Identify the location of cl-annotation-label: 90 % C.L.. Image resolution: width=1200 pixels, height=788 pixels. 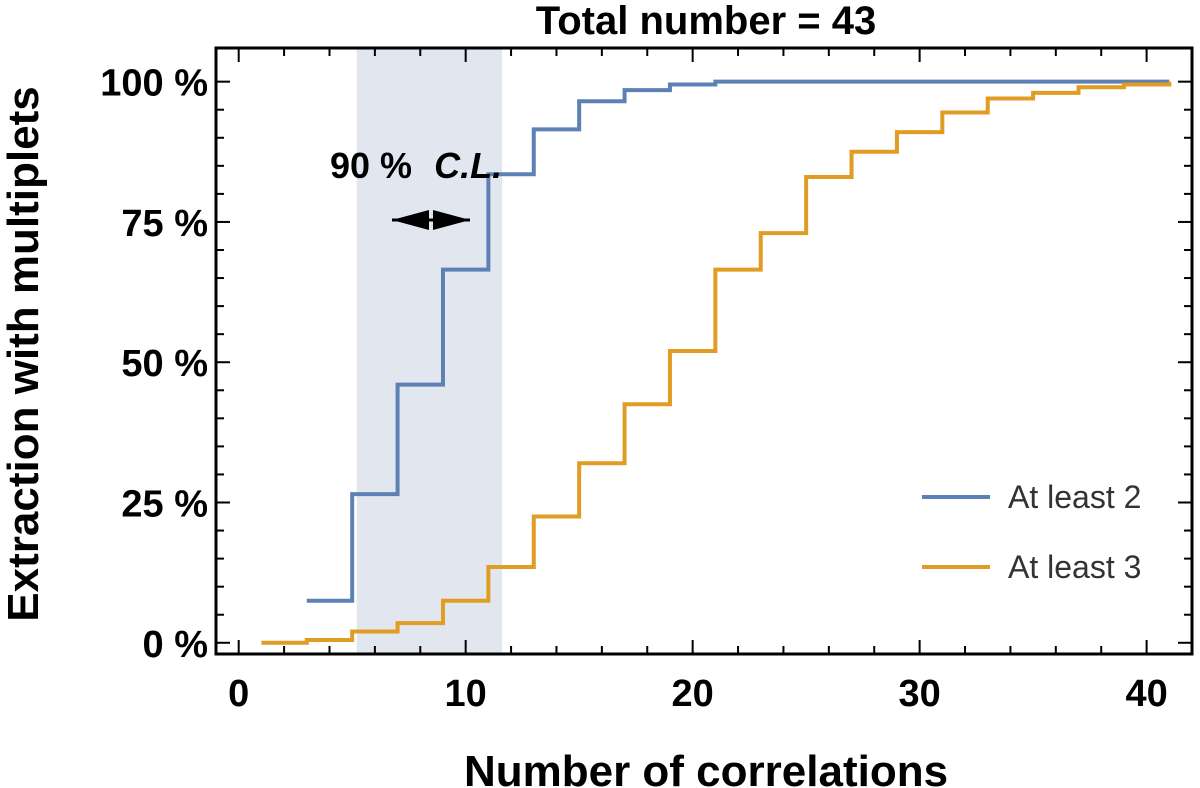
(416, 165).